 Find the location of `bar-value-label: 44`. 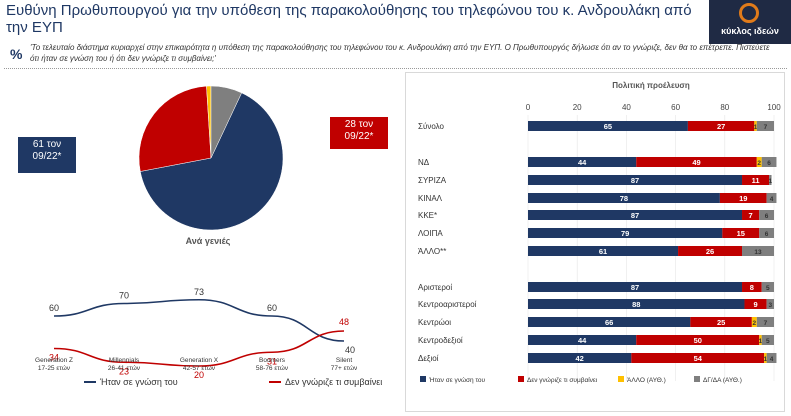

bar-value-label: 44 is located at coordinates (582, 162).